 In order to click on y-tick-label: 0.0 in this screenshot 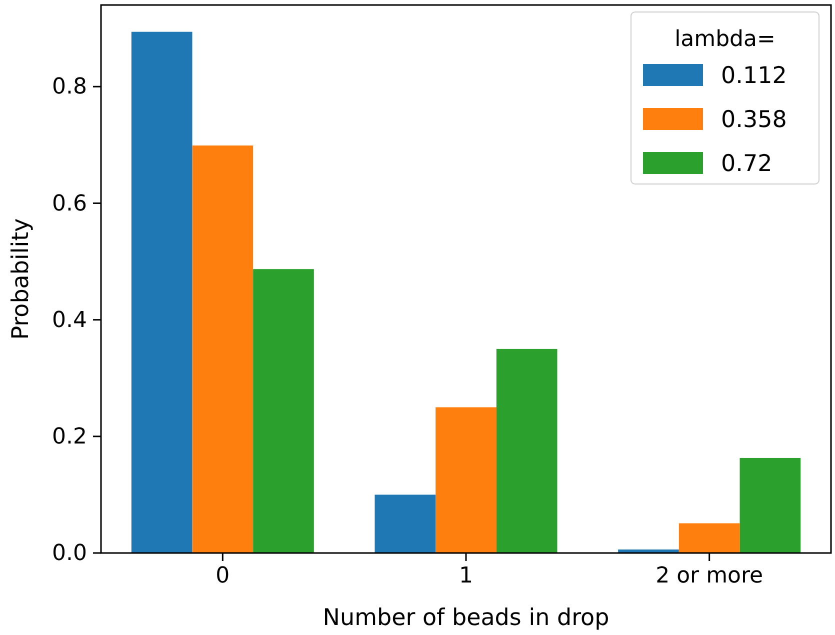, I will do `click(69, 553)`.